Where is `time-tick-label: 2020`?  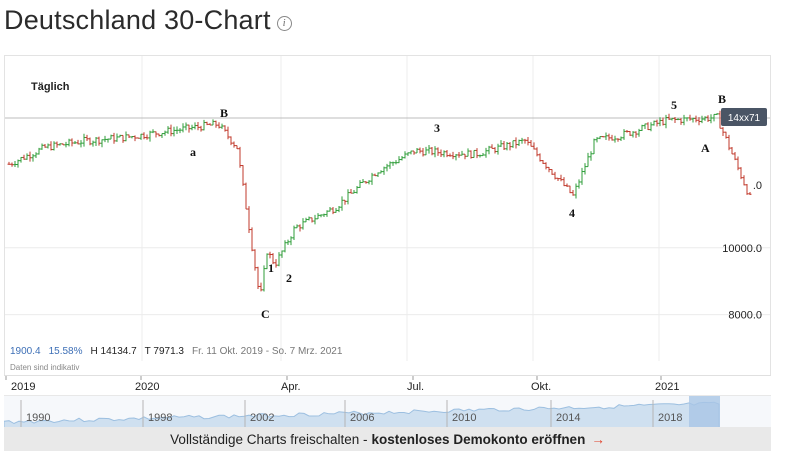 time-tick-label: 2020 is located at coordinates (147, 387).